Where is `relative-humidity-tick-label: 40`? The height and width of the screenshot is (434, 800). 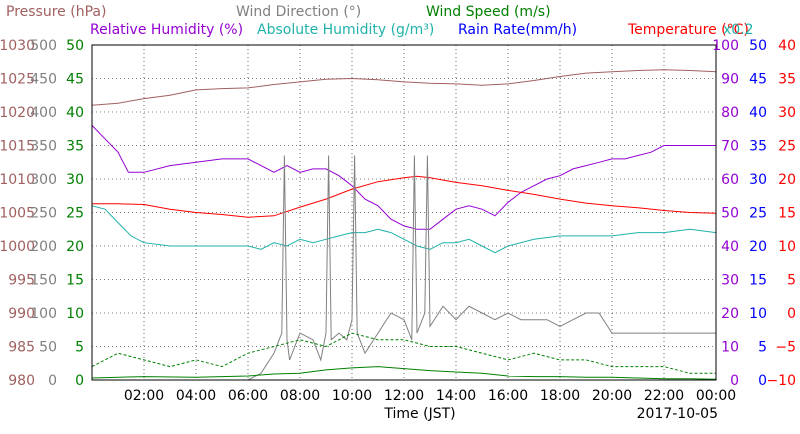 relative-humidity-tick-label: 40 is located at coordinates (730, 247).